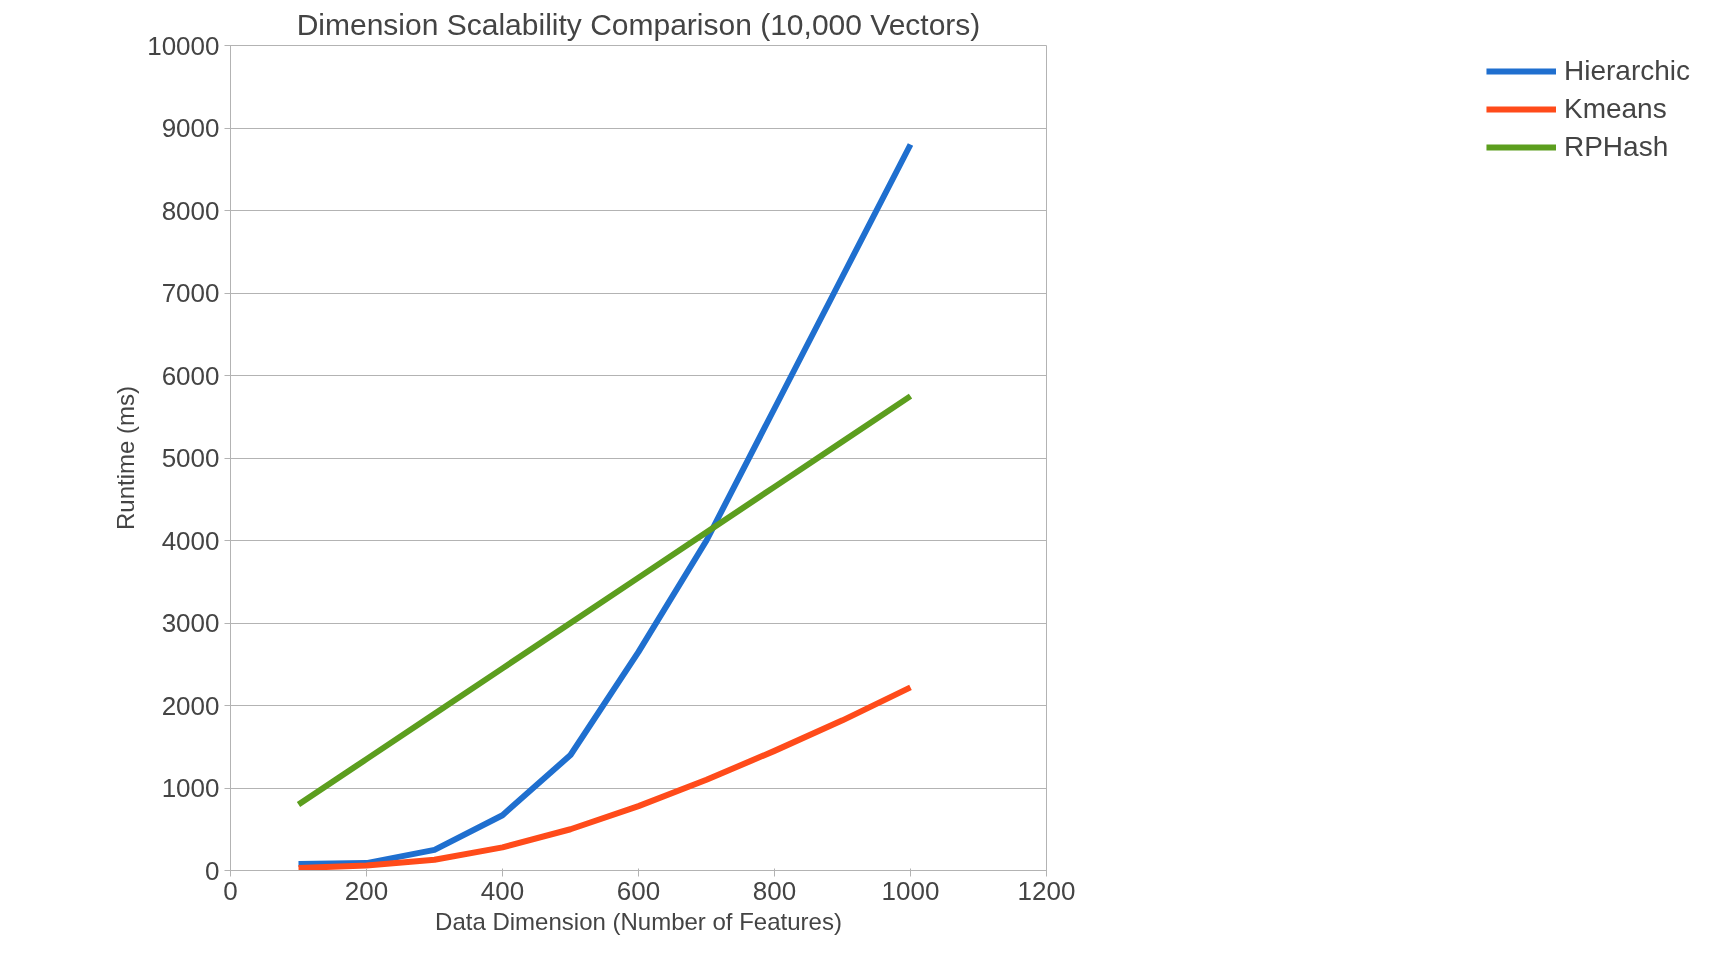 Image resolution: width=1714 pixels, height=962 pixels. What do you see at coordinates (183, 45) in the screenshot?
I see `y-tick-label: 10000` at bounding box center [183, 45].